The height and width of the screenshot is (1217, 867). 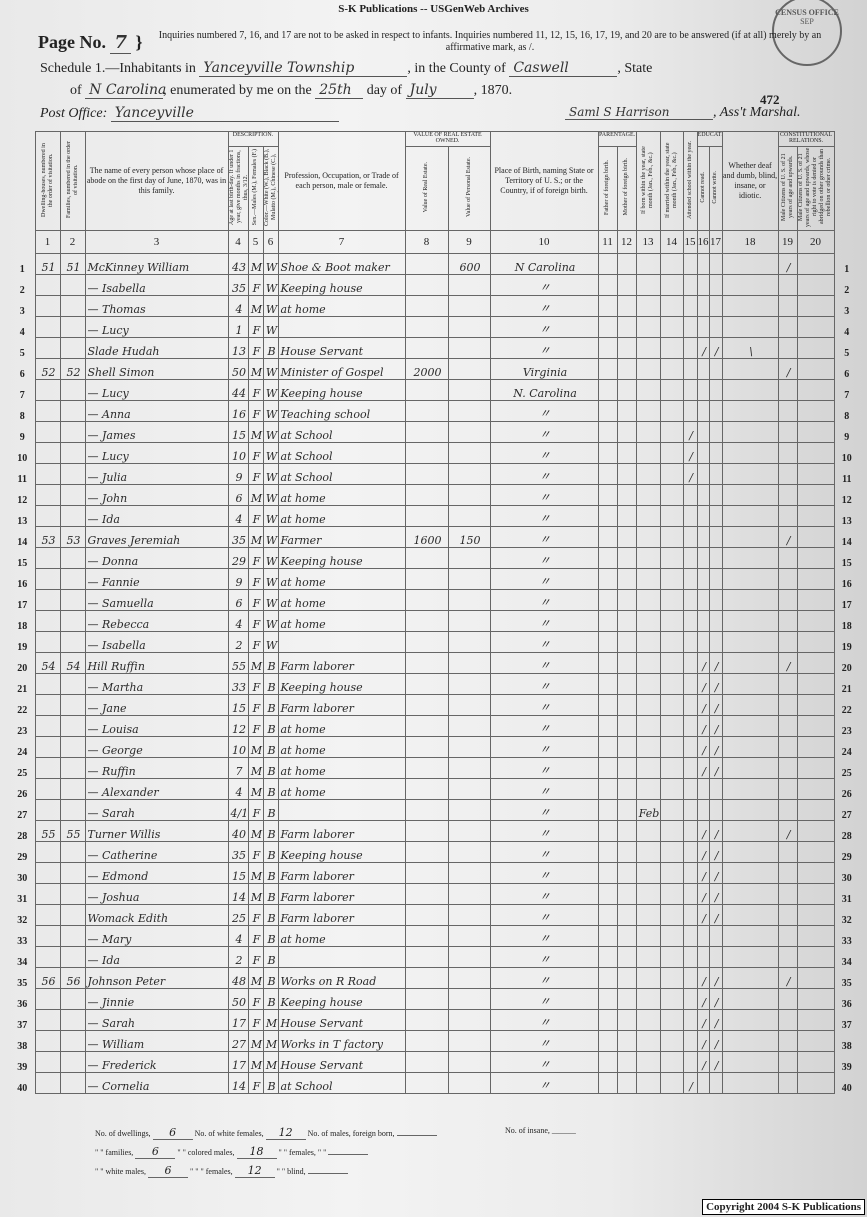 I want to click on column-number-1: 1, so click(x=47, y=242).